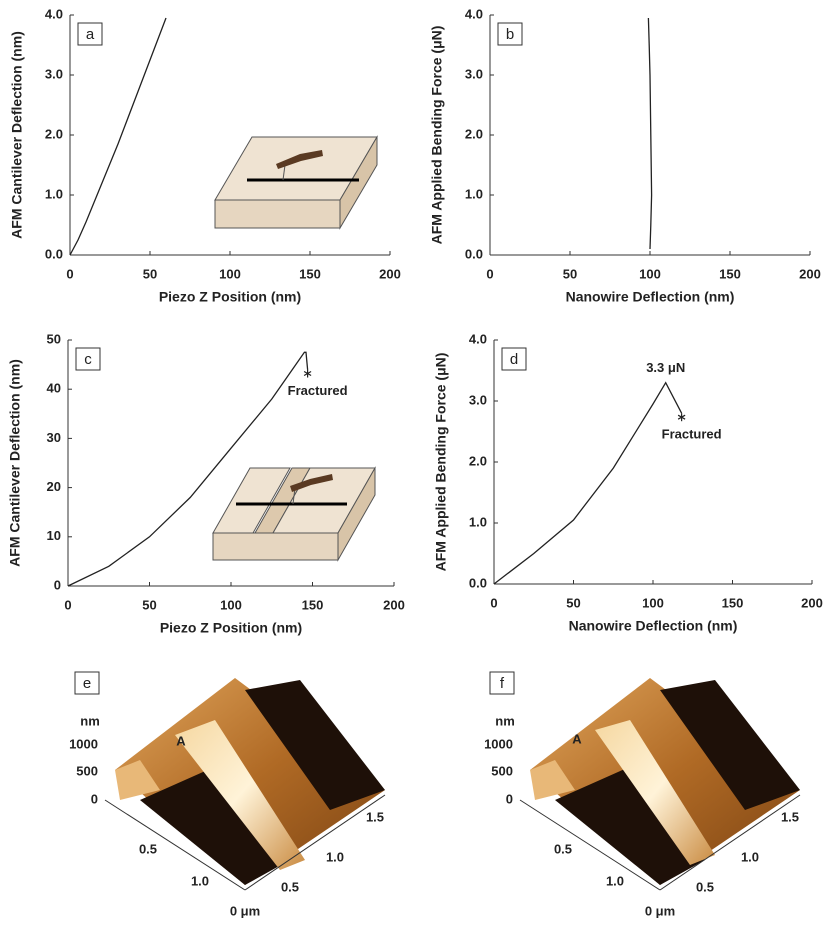  Describe the element at coordinates (54, 437) in the screenshot. I see `y-tick-label: 30` at that location.